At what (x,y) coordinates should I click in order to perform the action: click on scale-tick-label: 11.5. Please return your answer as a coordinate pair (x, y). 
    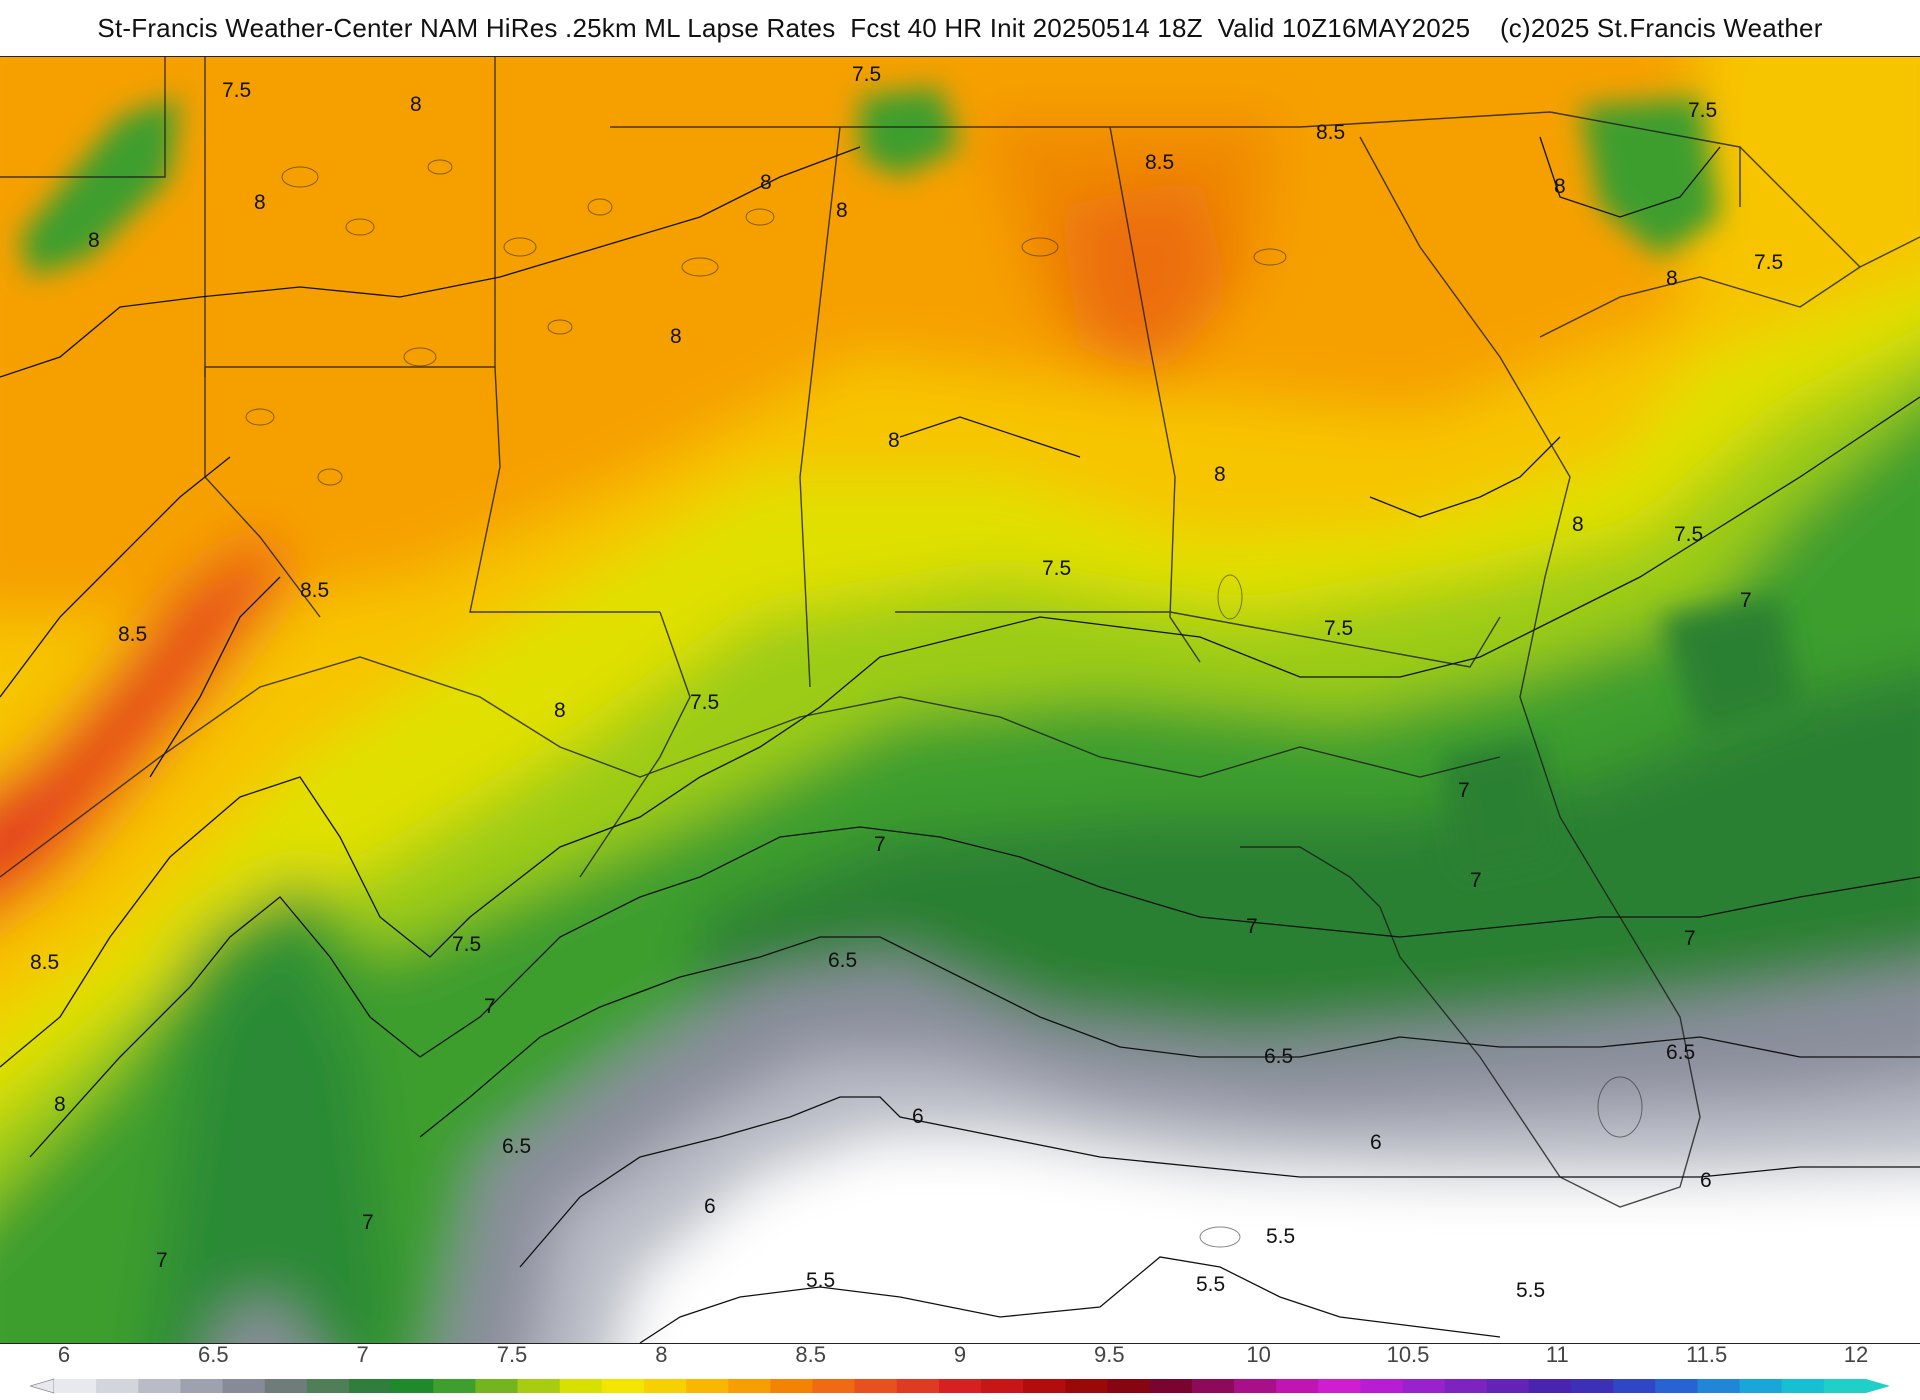
    Looking at the image, I should click on (1706, 1355).